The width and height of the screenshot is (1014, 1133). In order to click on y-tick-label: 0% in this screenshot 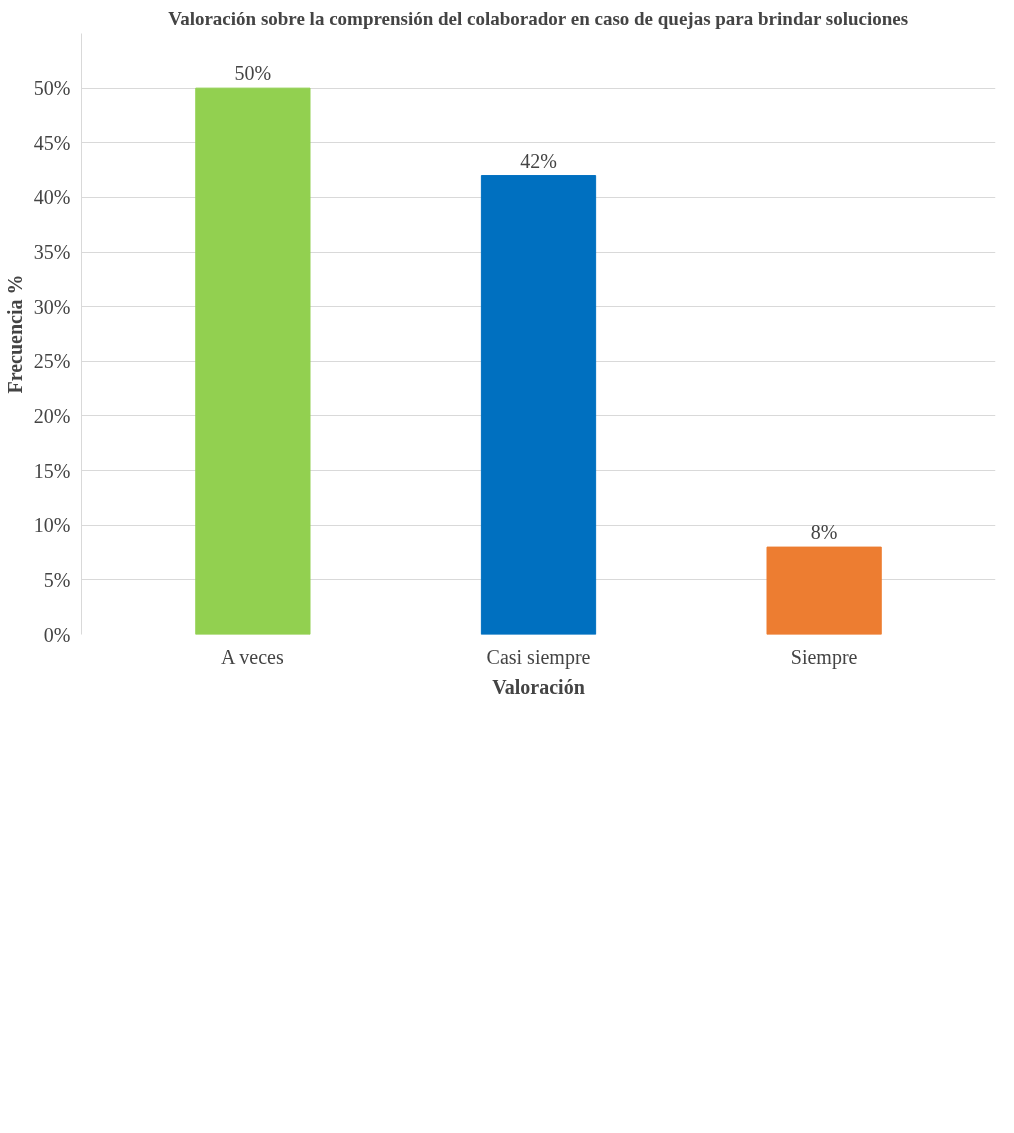, I will do `click(57, 634)`.